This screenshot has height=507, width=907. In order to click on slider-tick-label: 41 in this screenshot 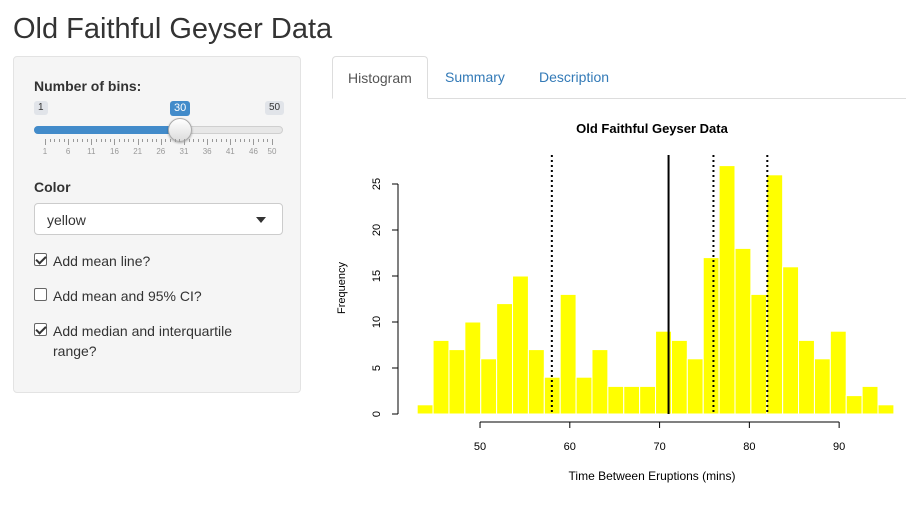, I will do `click(230, 151)`.